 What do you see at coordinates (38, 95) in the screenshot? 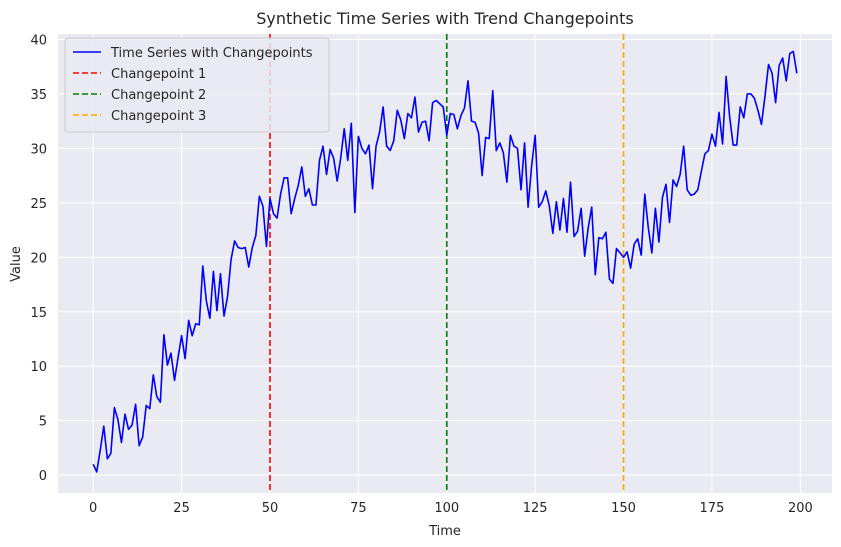
I see `y-tick-label: 35` at bounding box center [38, 95].